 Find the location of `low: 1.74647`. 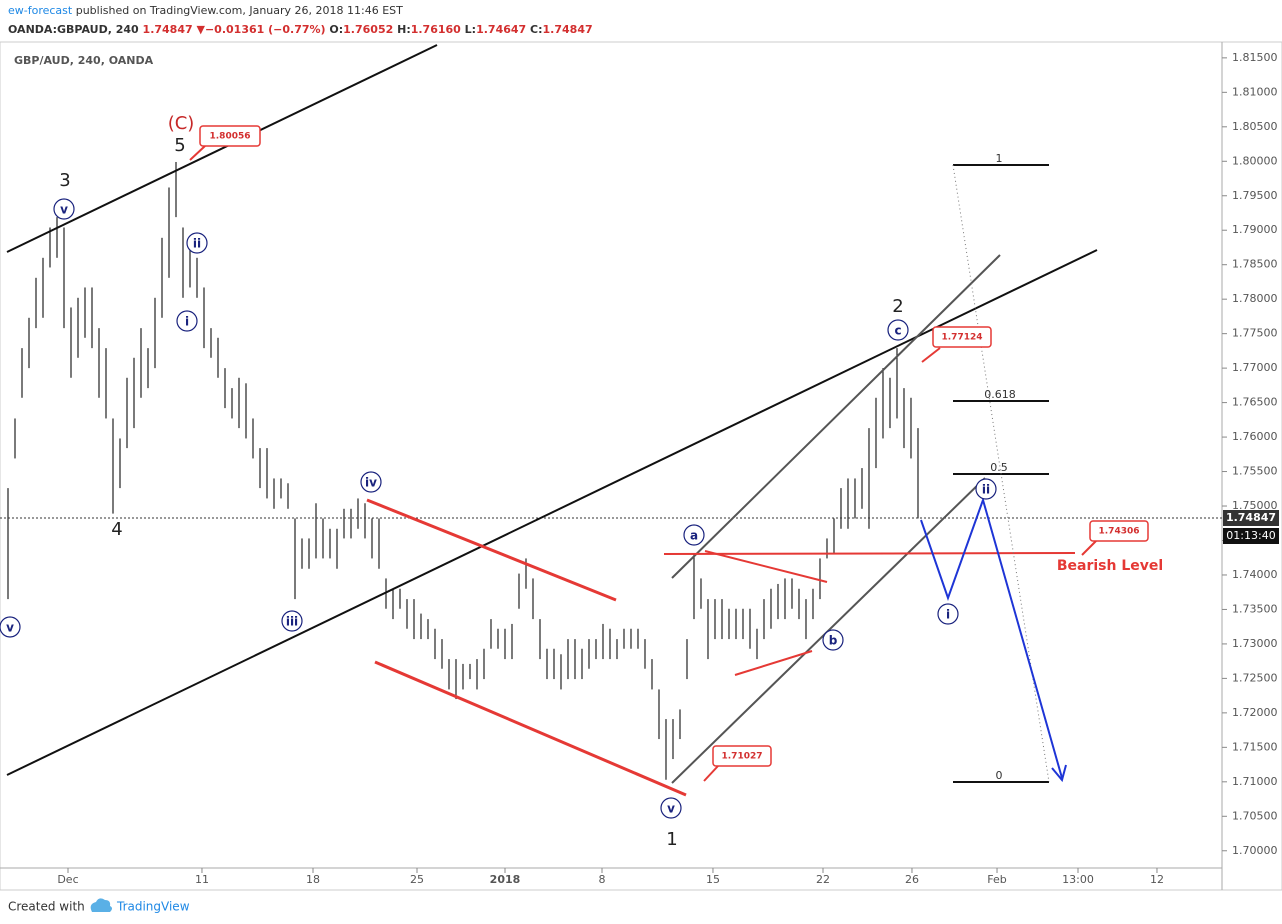

low: 1.74647 is located at coordinates (501, 29).